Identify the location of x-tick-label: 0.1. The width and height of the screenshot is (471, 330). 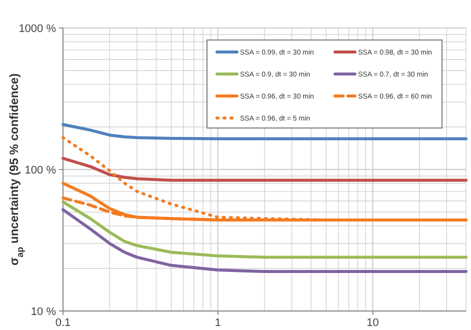
(63, 323).